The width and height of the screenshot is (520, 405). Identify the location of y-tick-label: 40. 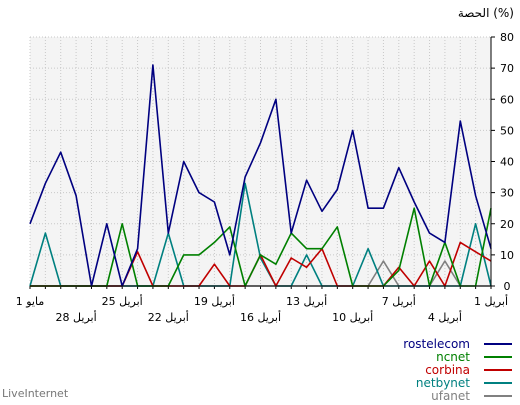
(507, 162).